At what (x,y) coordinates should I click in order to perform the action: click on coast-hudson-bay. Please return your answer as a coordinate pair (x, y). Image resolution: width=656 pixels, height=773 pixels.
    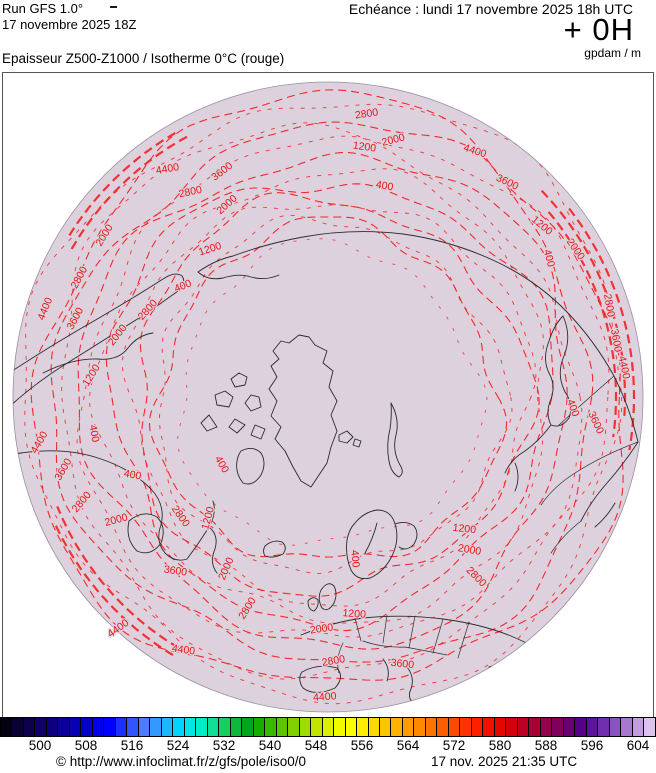
    Looking at the image, I should click on (172, 543).